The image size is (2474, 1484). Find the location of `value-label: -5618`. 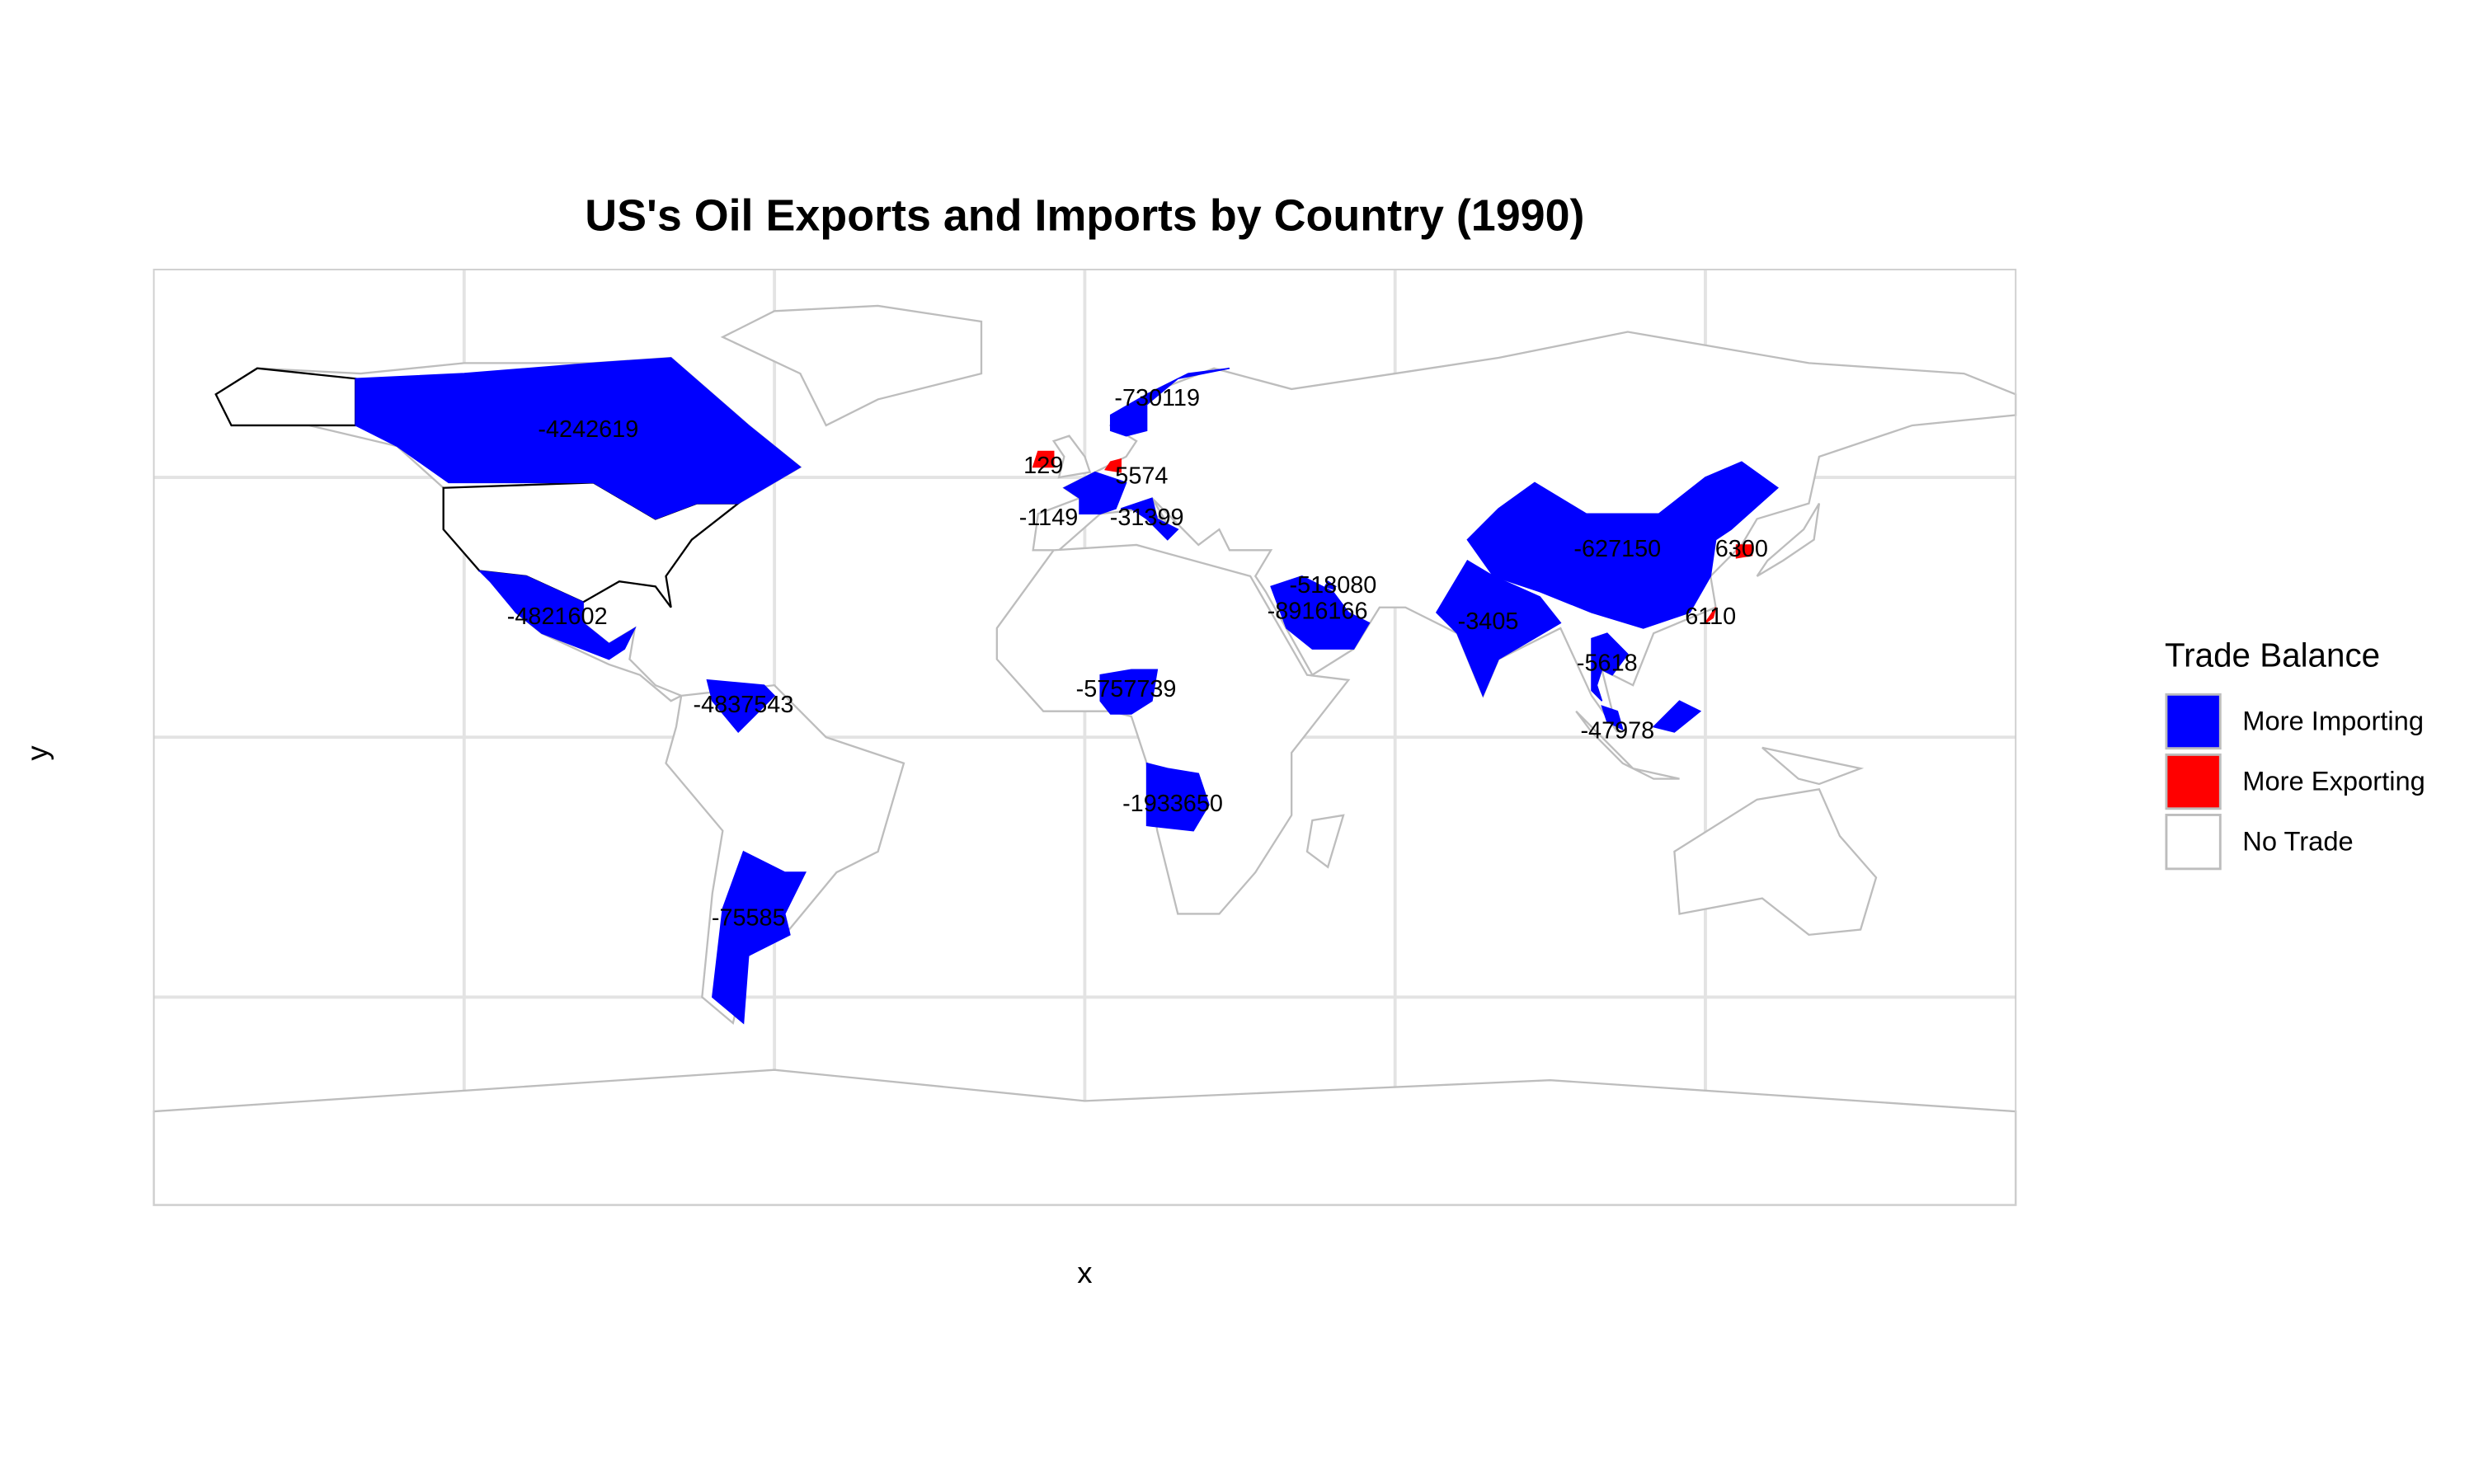

value-label: -5618 is located at coordinates (1607, 663).